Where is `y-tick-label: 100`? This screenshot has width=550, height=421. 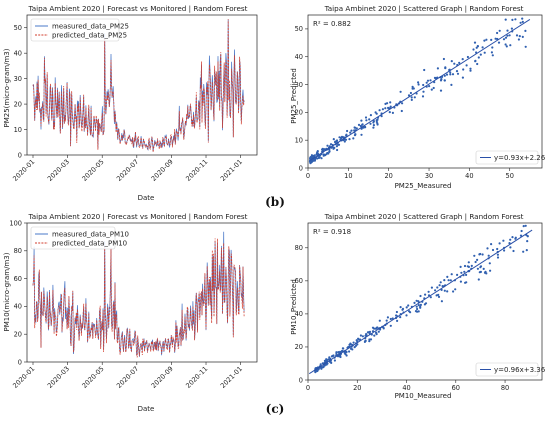 y-tick-label: 100 is located at coordinates (15, 223).